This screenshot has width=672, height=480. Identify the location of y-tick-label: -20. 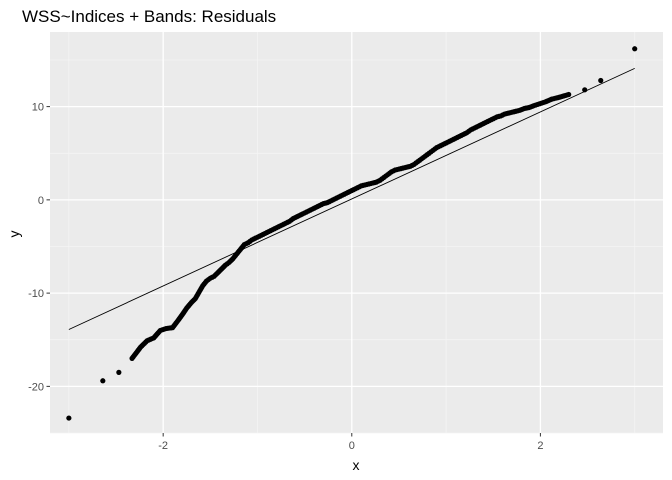
(36, 387).